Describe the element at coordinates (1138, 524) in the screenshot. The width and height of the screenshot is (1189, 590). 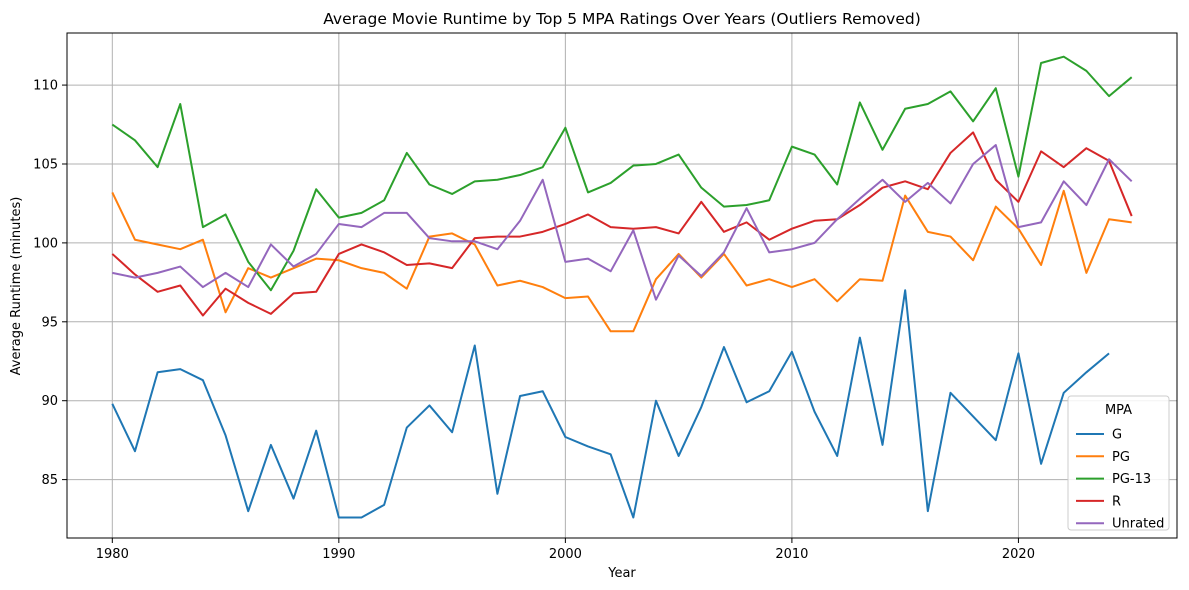
I see `legend-label-unrated: Unrated` at that location.